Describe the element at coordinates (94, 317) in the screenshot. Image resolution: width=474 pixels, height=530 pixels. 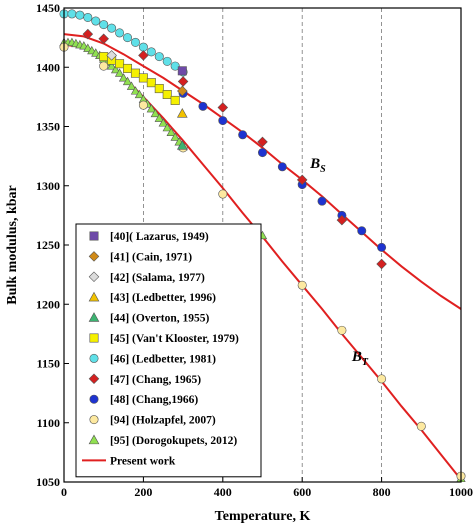
I see `legend-swatch-44-overton-1955` at that location.